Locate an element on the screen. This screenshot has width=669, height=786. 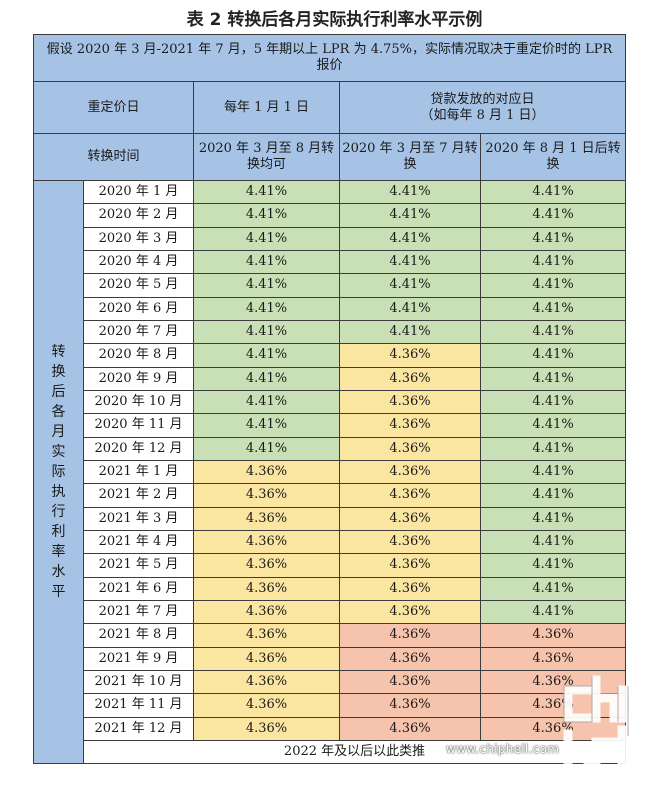
footer-note: 2022 年及以后以此类推 is located at coordinates (354, 751).